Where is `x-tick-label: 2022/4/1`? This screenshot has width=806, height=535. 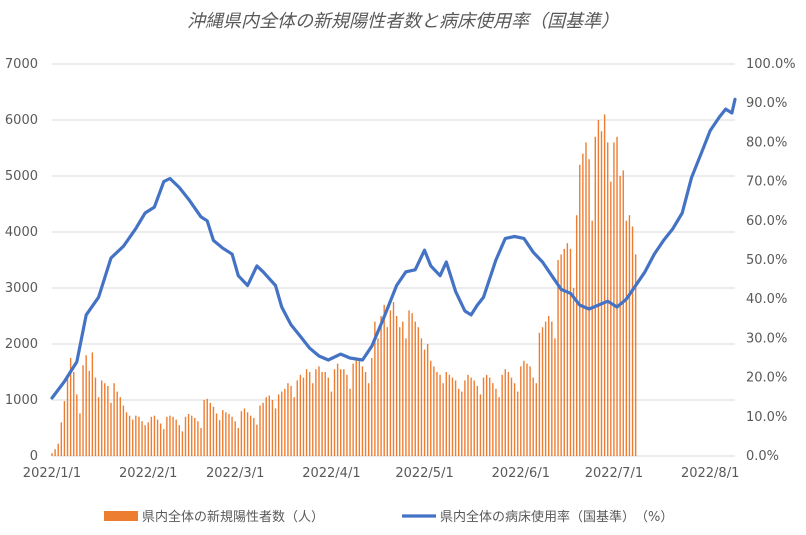 x-tick-label: 2022/4/1 is located at coordinates (331, 473).